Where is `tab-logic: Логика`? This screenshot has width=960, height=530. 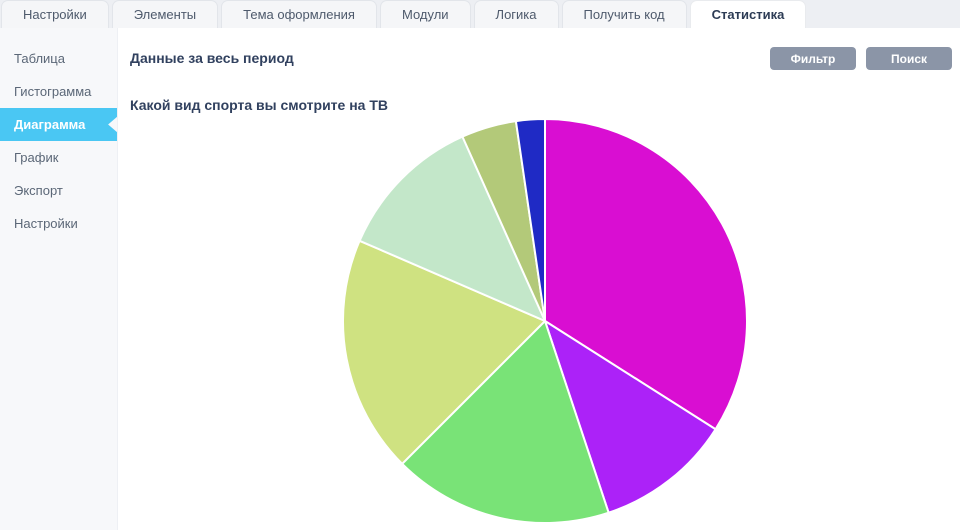
tab-logic: Логика is located at coordinates (516, 14).